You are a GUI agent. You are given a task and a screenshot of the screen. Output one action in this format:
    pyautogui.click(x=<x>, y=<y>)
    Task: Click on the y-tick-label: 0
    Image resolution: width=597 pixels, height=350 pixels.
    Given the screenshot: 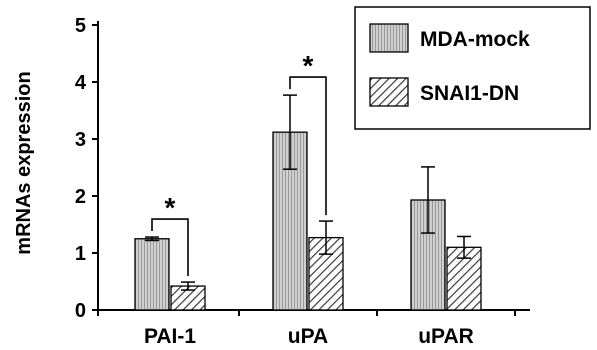 What is the action you would take?
    pyautogui.click(x=80, y=311)
    